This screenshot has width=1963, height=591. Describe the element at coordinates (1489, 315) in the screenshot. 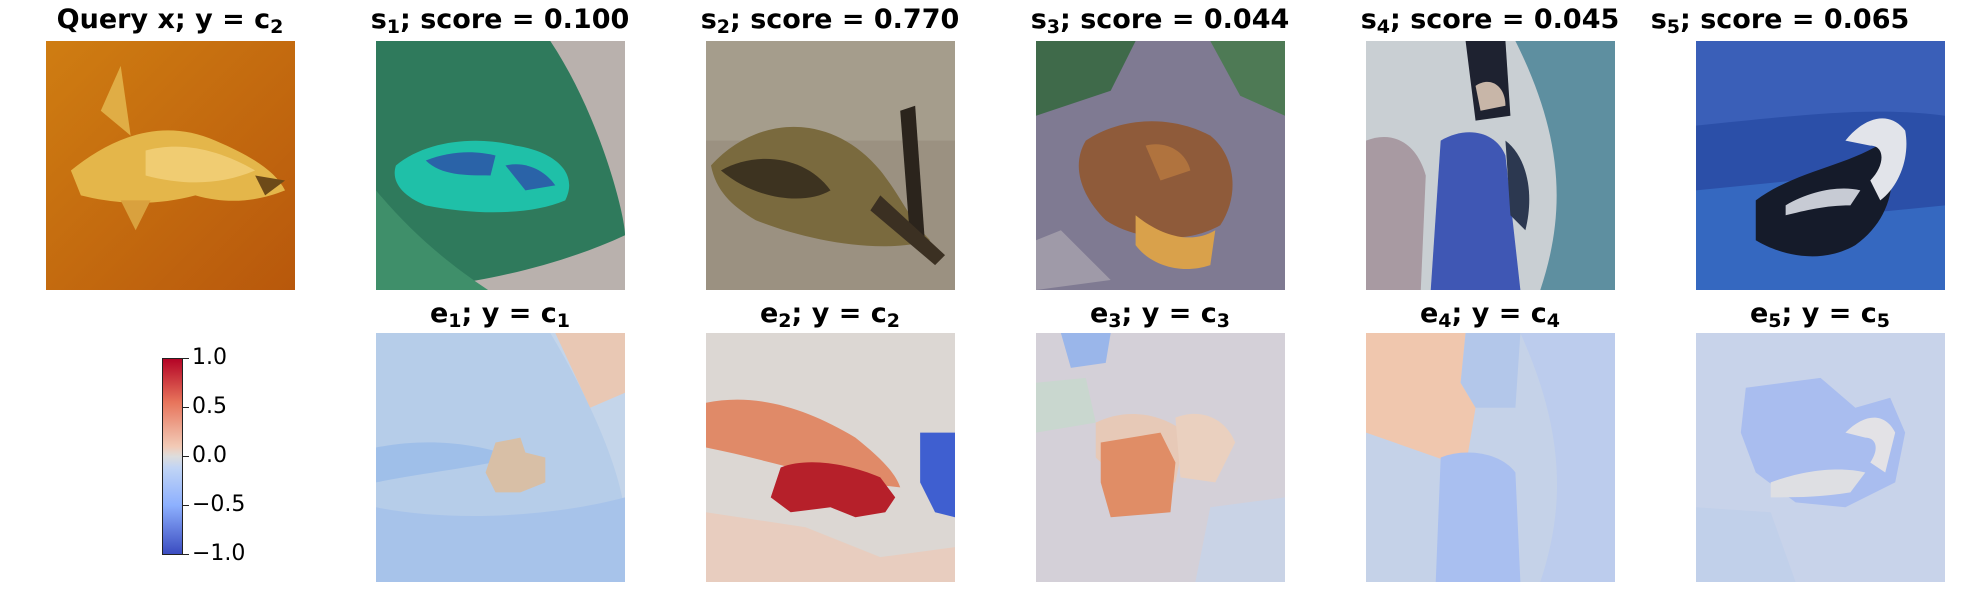

I see `explanation-title-4: e4; y = c4` at that location.